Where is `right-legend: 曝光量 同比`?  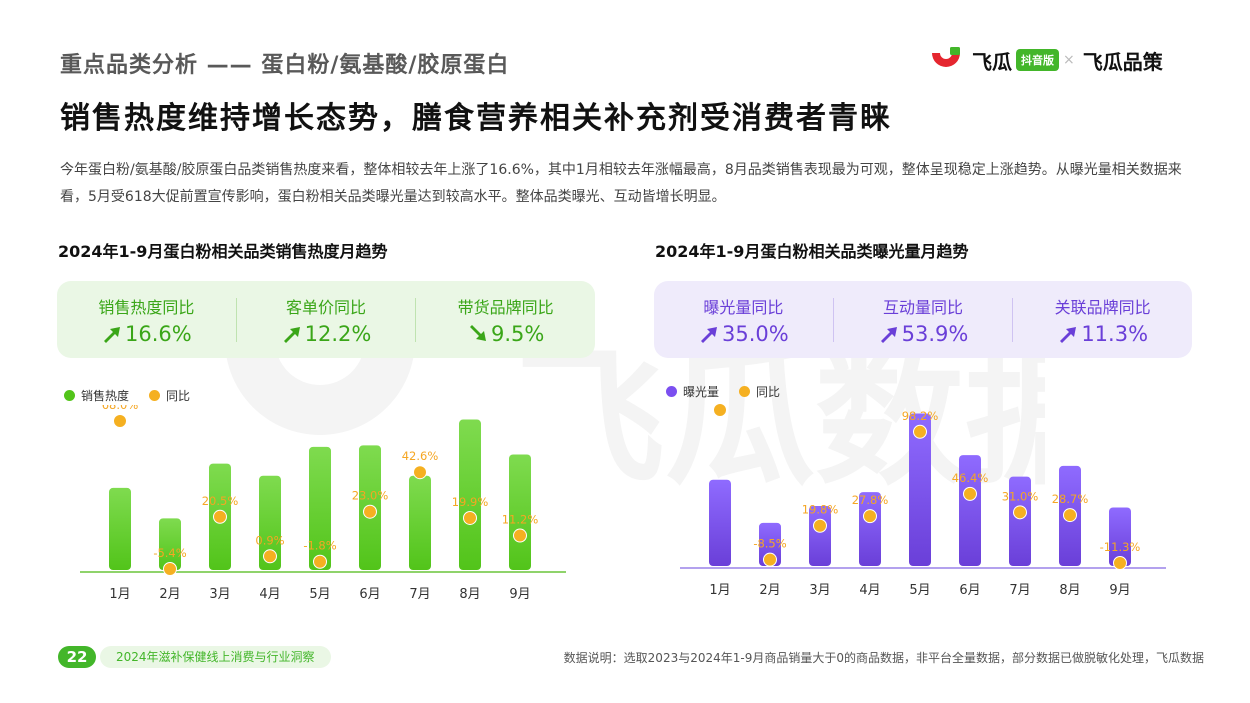 right-legend: 曝光量 同比 is located at coordinates (733, 391).